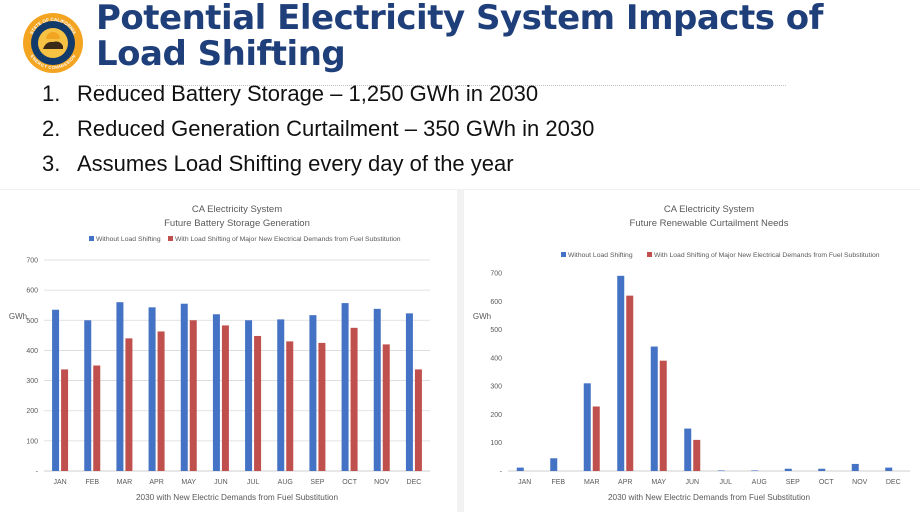 The image size is (920, 517). What do you see at coordinates (496, 274) in the screenshot?
I see `y-tick-label: 700` at bounding box center [496, 274].